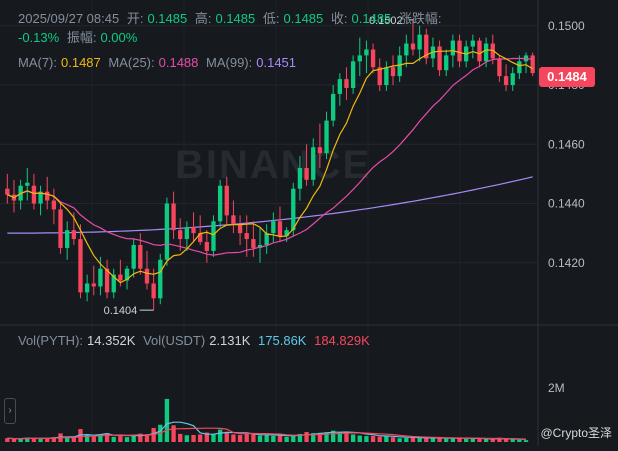  What do you see at coordinates (39, 37) in the screenshot?
I see `change-value: -0.13%` at bounding box center [39, 37].